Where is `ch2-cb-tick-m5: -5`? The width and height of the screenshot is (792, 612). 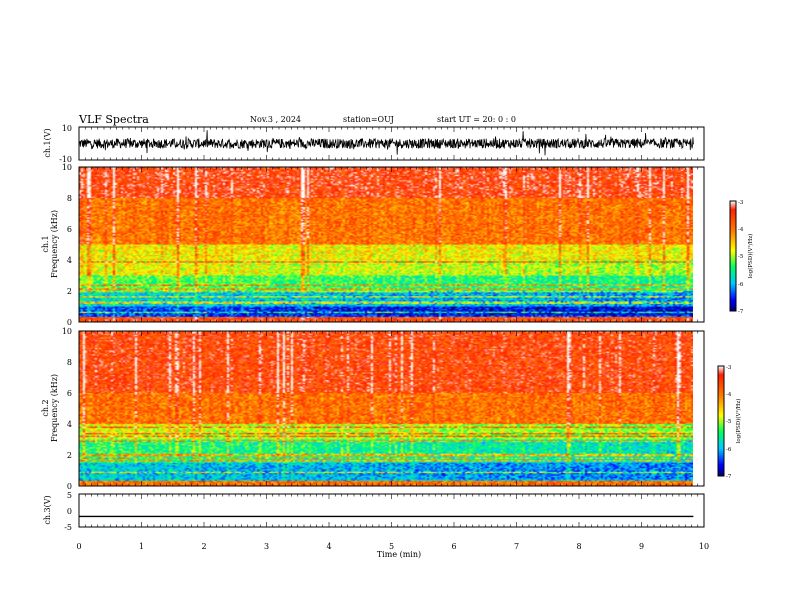 ch2-cb-tick-m5: -5 is located at coordinates (729, 422).